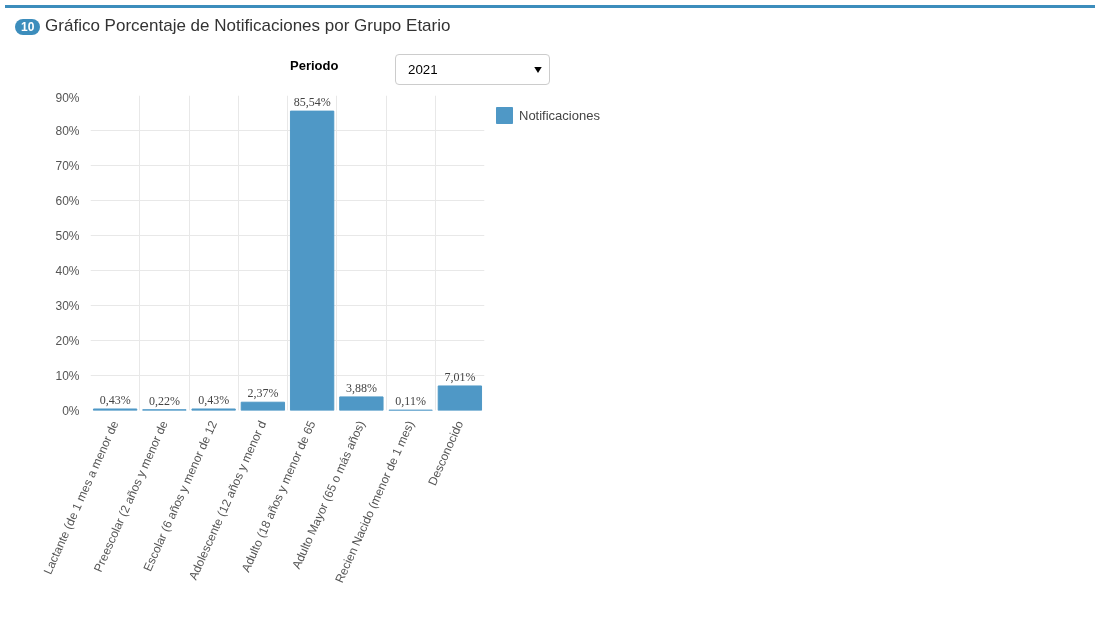 This screenshot has width=1118, height=625. Describe the element at coordinates (410, 401) in the screenshot. I see `data-label: 0,11%` at that location.